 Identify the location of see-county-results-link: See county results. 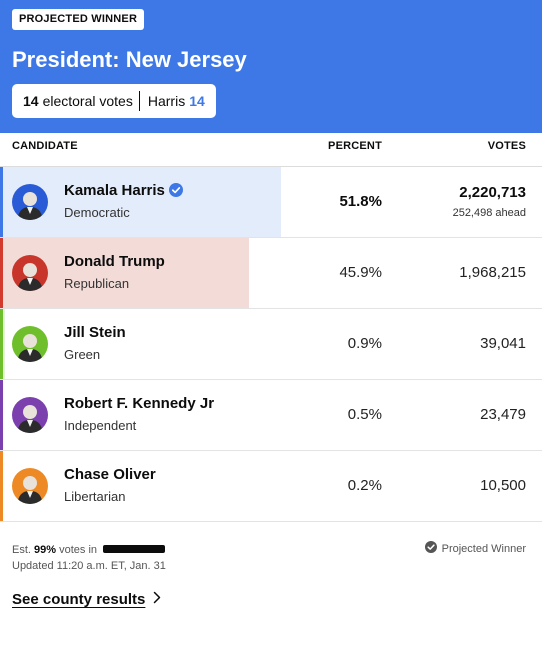
(86, 599).